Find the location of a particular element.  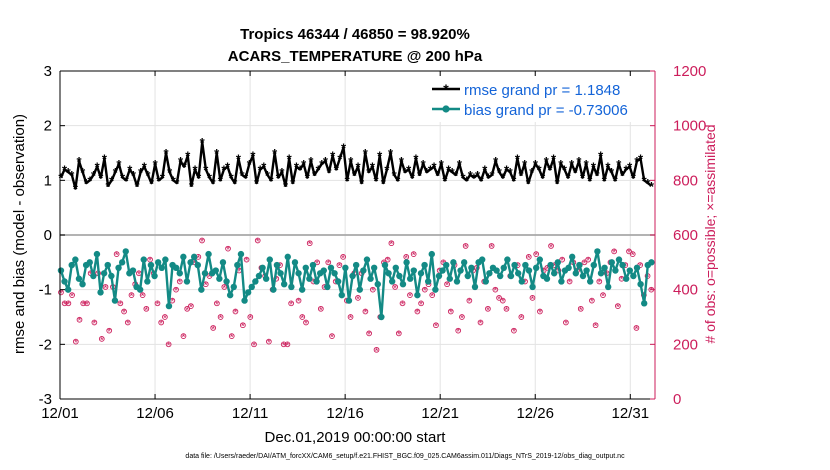

y-tick-label: 2 is located at coordinates (48, 126).